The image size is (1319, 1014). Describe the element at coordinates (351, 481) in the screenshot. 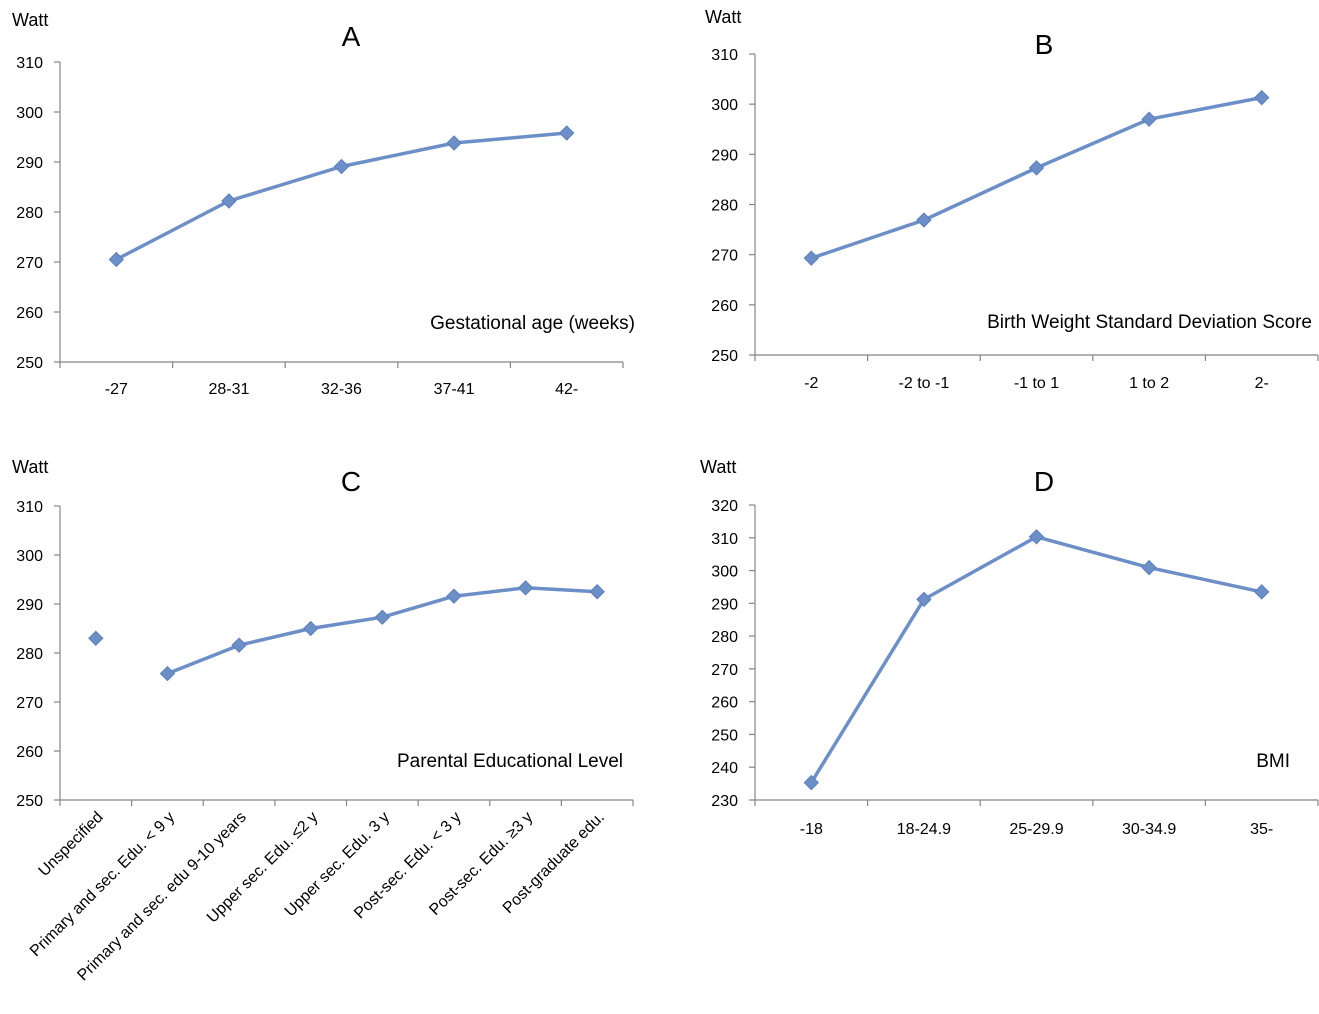

I see `panel-letter: C` at that location.